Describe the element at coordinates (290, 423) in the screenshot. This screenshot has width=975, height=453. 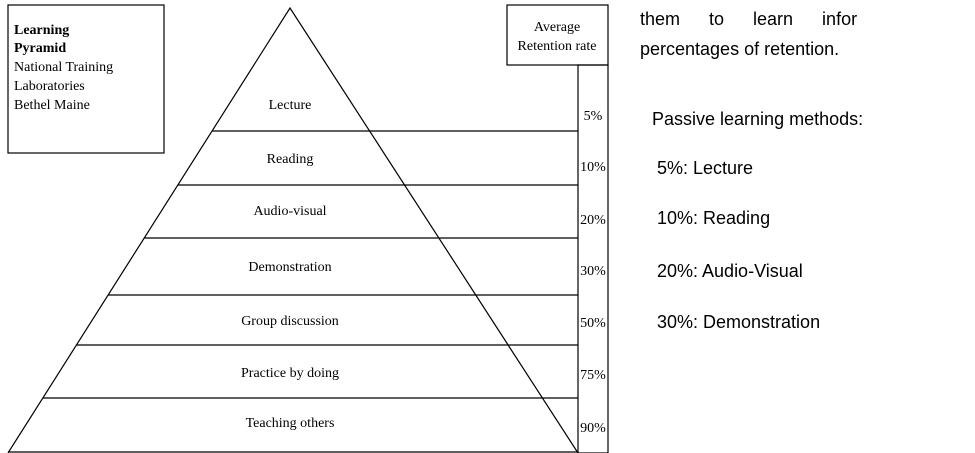
I see `level-label: Teaching others` at that location.